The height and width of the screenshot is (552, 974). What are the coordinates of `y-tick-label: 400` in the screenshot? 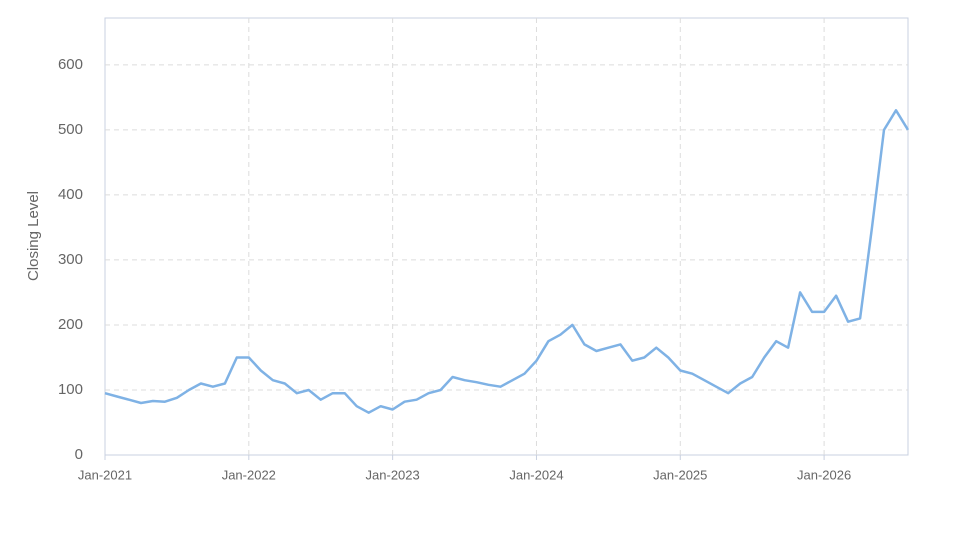 It's located at (70, 194).